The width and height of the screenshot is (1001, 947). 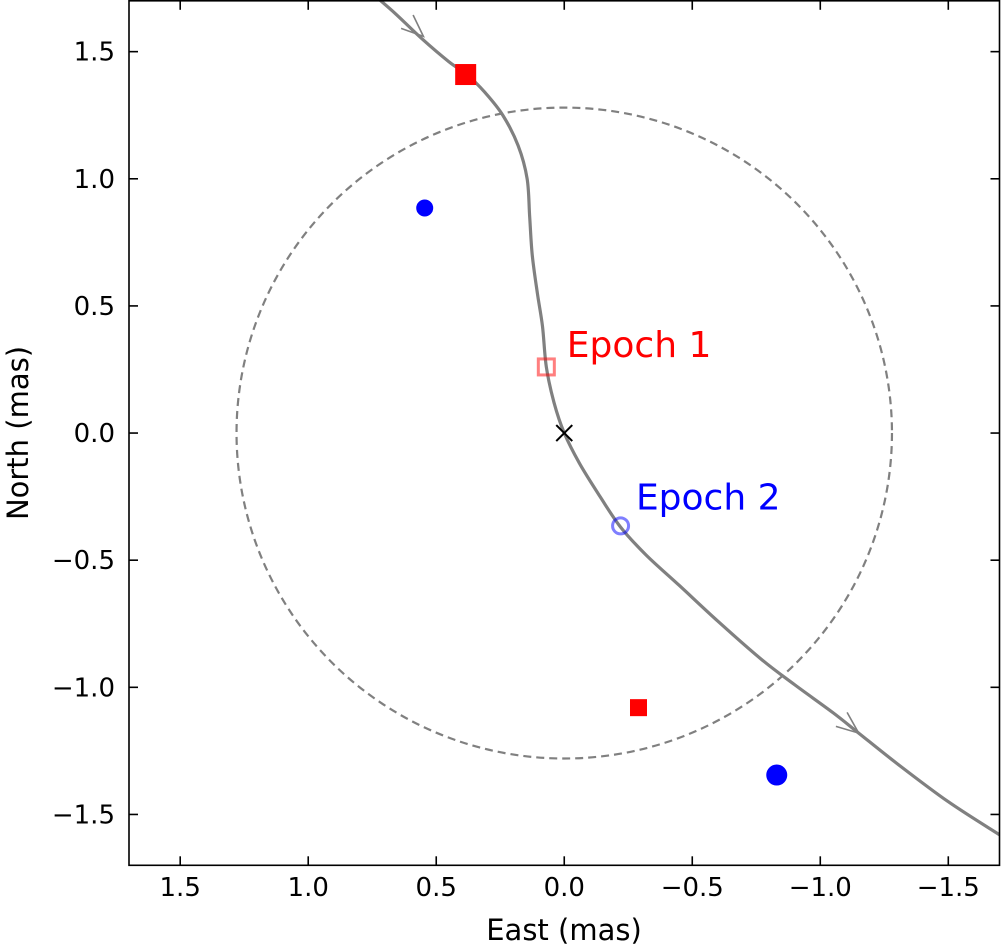 What do you see at coordinates (83, 688) in the screenshot?
I see `y-tick-label-6: −1.0` at bounding box center [83, 688].